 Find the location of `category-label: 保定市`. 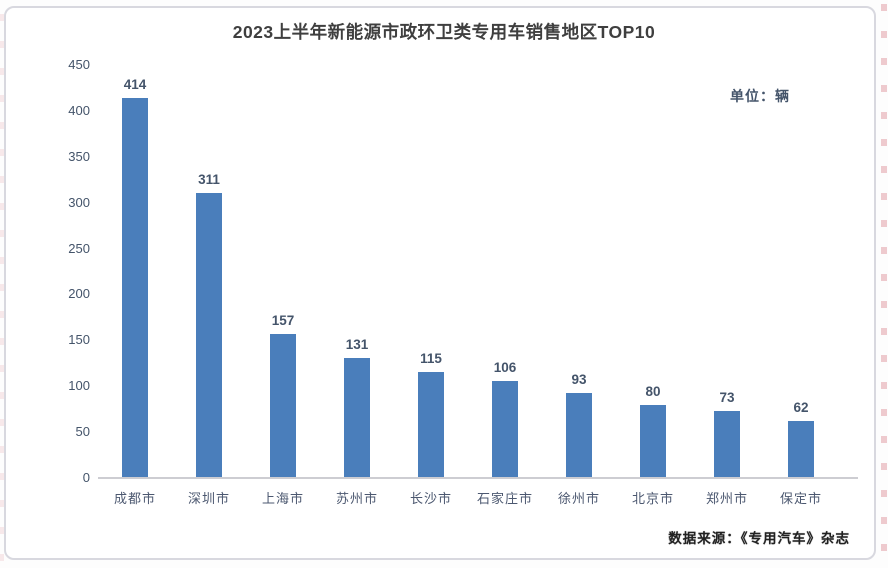

category-label: 保定市 is located at coordinates (800, 498).